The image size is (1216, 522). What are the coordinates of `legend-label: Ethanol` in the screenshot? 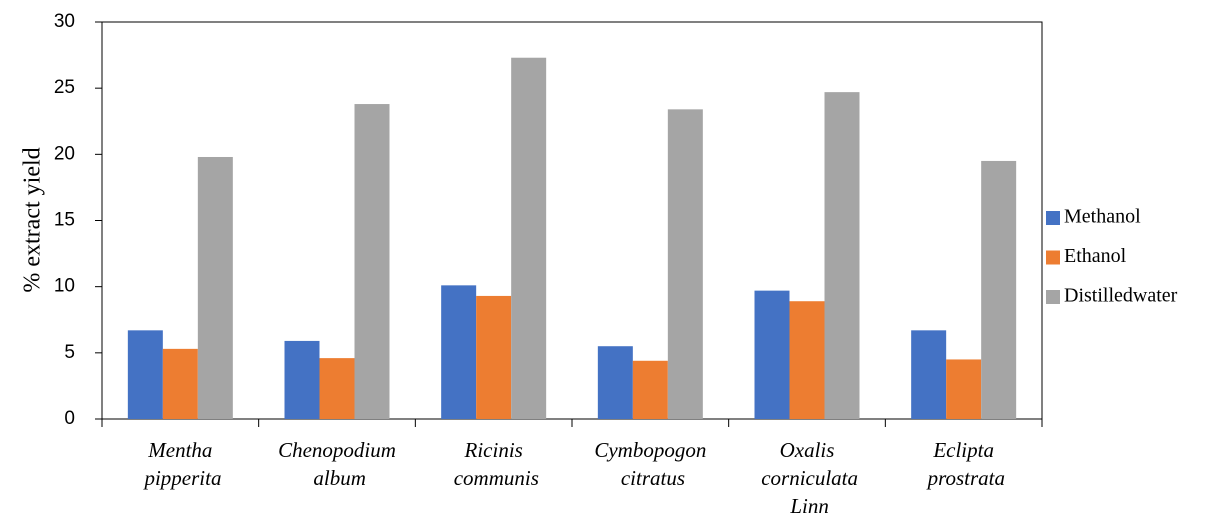 It's located at (1095, 256).